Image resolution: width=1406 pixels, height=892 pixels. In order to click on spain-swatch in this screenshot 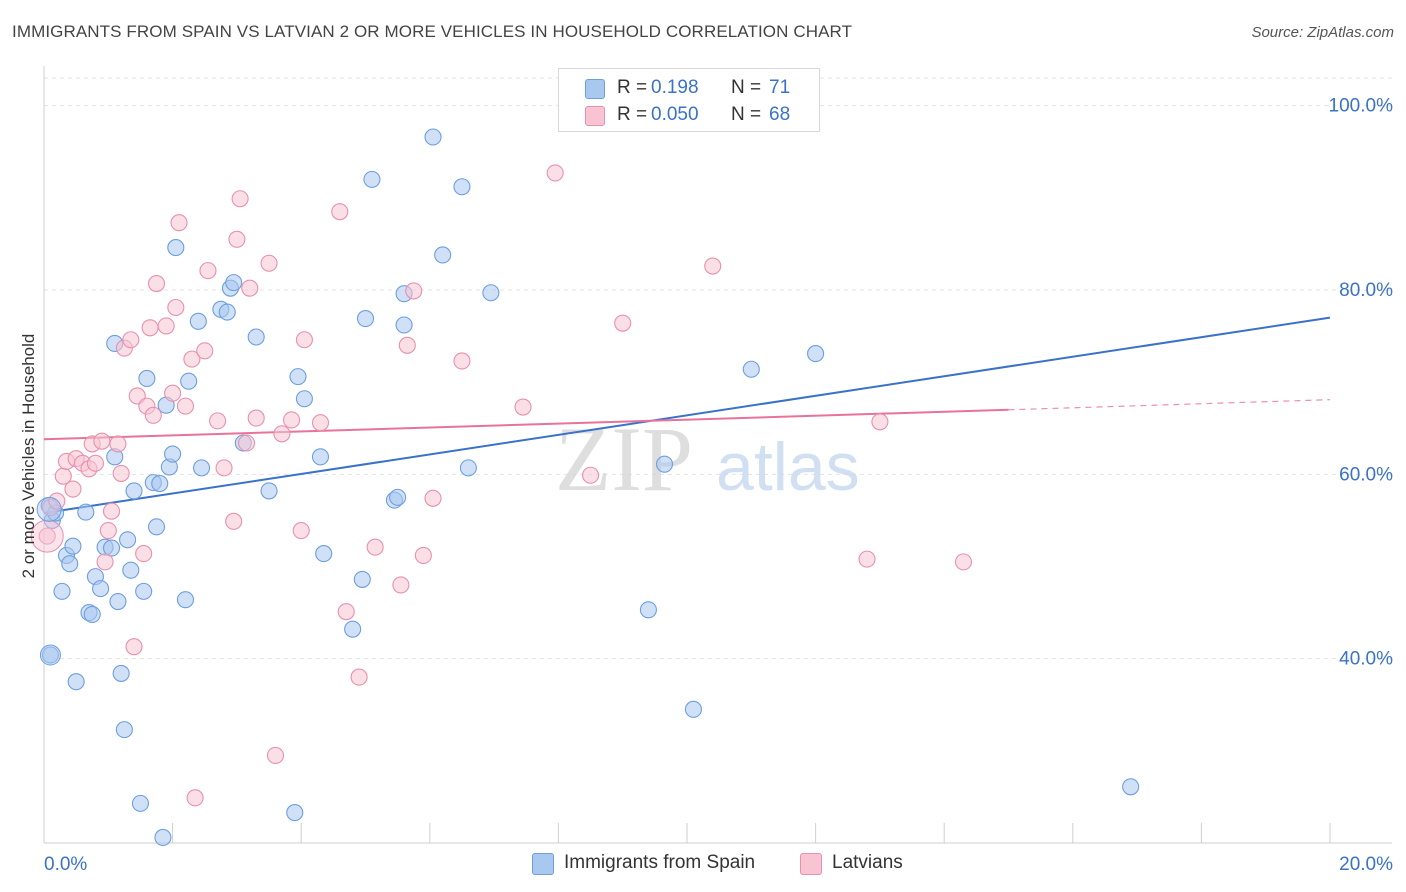, I will do `click(595, 89)`.